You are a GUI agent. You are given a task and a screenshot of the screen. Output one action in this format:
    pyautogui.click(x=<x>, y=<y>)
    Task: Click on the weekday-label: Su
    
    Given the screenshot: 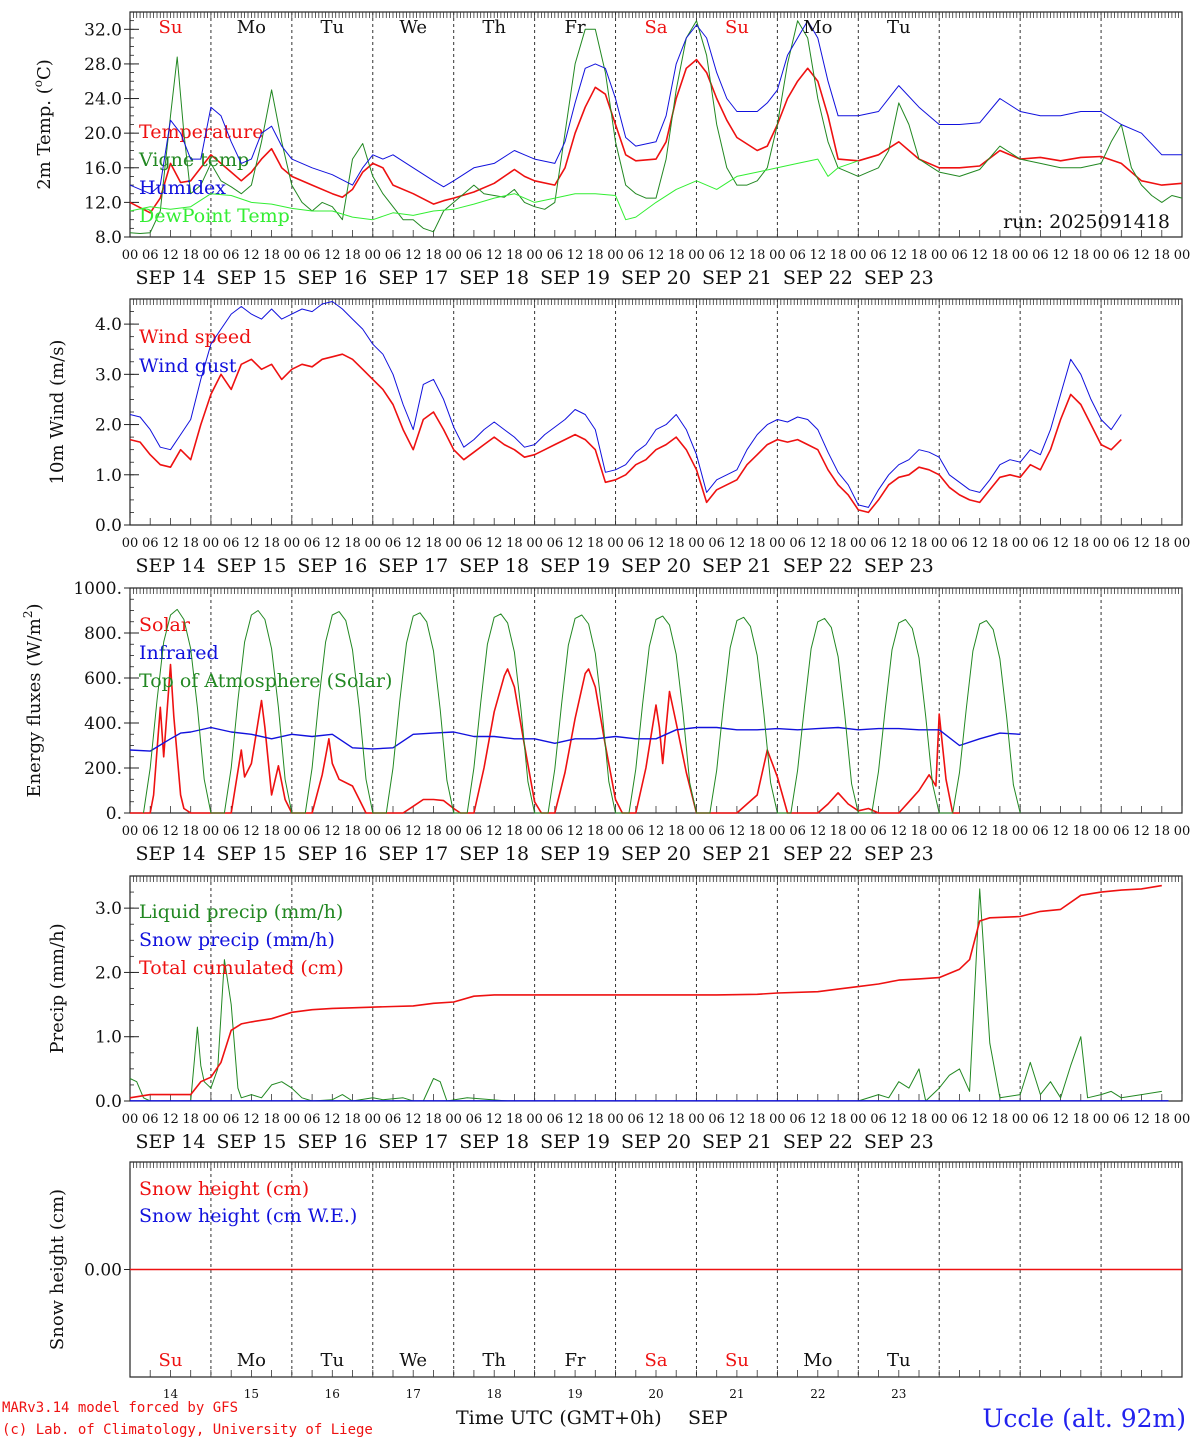 What is the action you would take?
    pyautogui.click(x=737, y=1360)
    